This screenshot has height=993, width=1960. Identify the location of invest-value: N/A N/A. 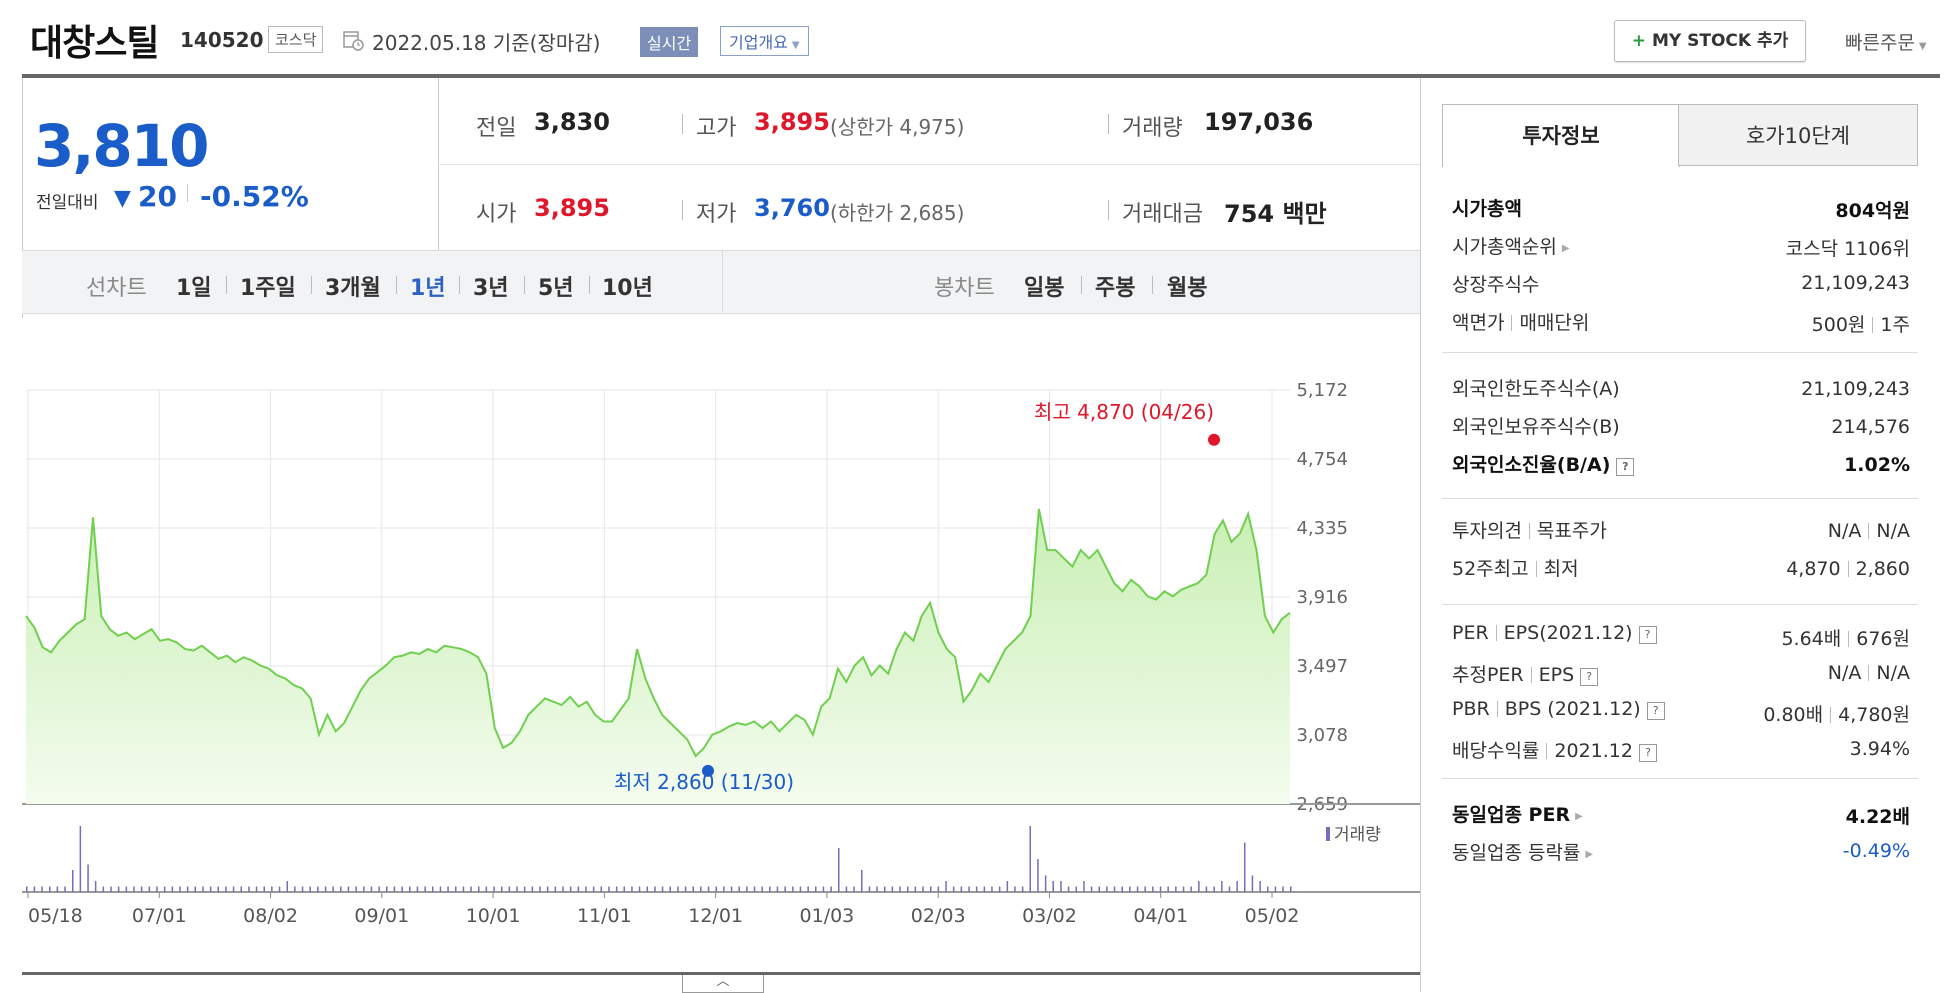
(1869, 673).